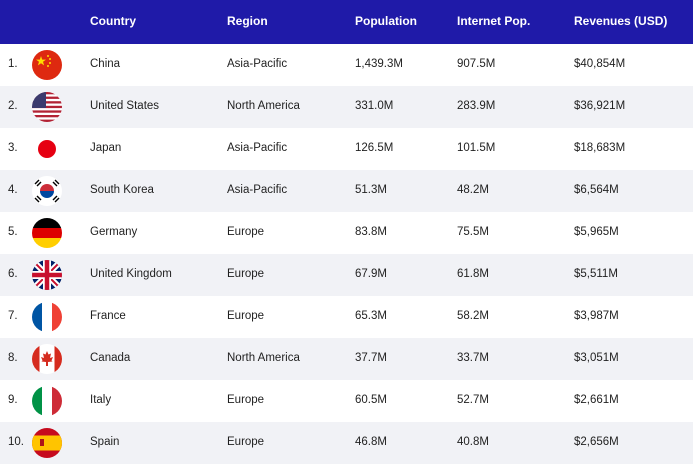 The width and height of the screenshot is (693, 464). Describe the element at coordinates (371, 190) in the screenshot. I see `population: 51.3M` at that location.